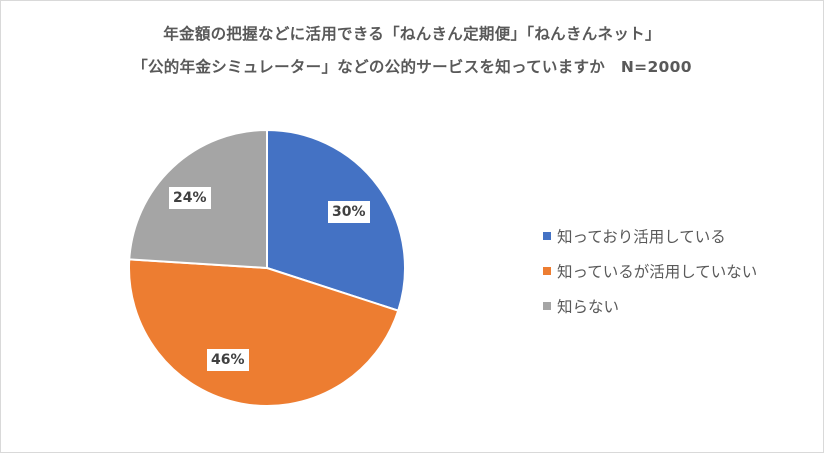 The image size is (824, 453). What do you see at coordinates (264, 332) in the screenshot?
I see `pie-slice-aware-not-using` at bounding box center [264, 332].